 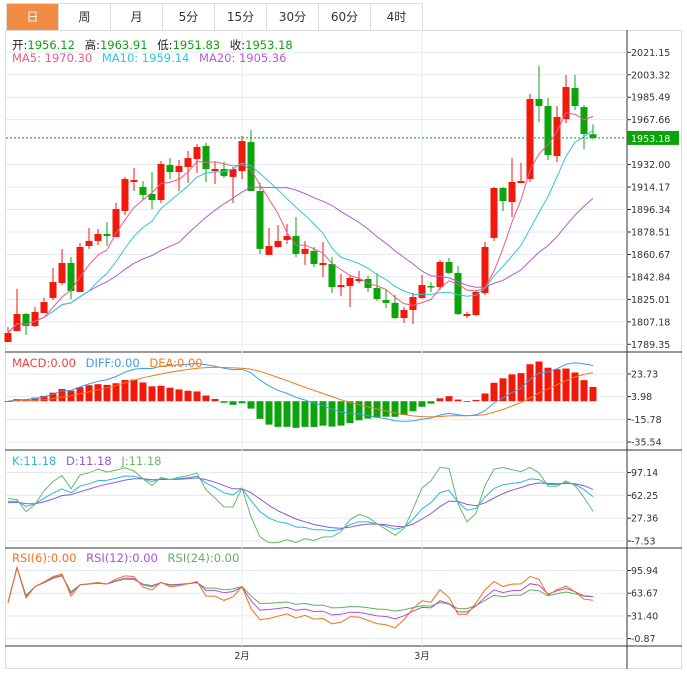 What do you see at coordinates (243, 58) in the screenshot?
I see `ma20-legend: MA20: 1905.36` at bounding box center [243, 58].